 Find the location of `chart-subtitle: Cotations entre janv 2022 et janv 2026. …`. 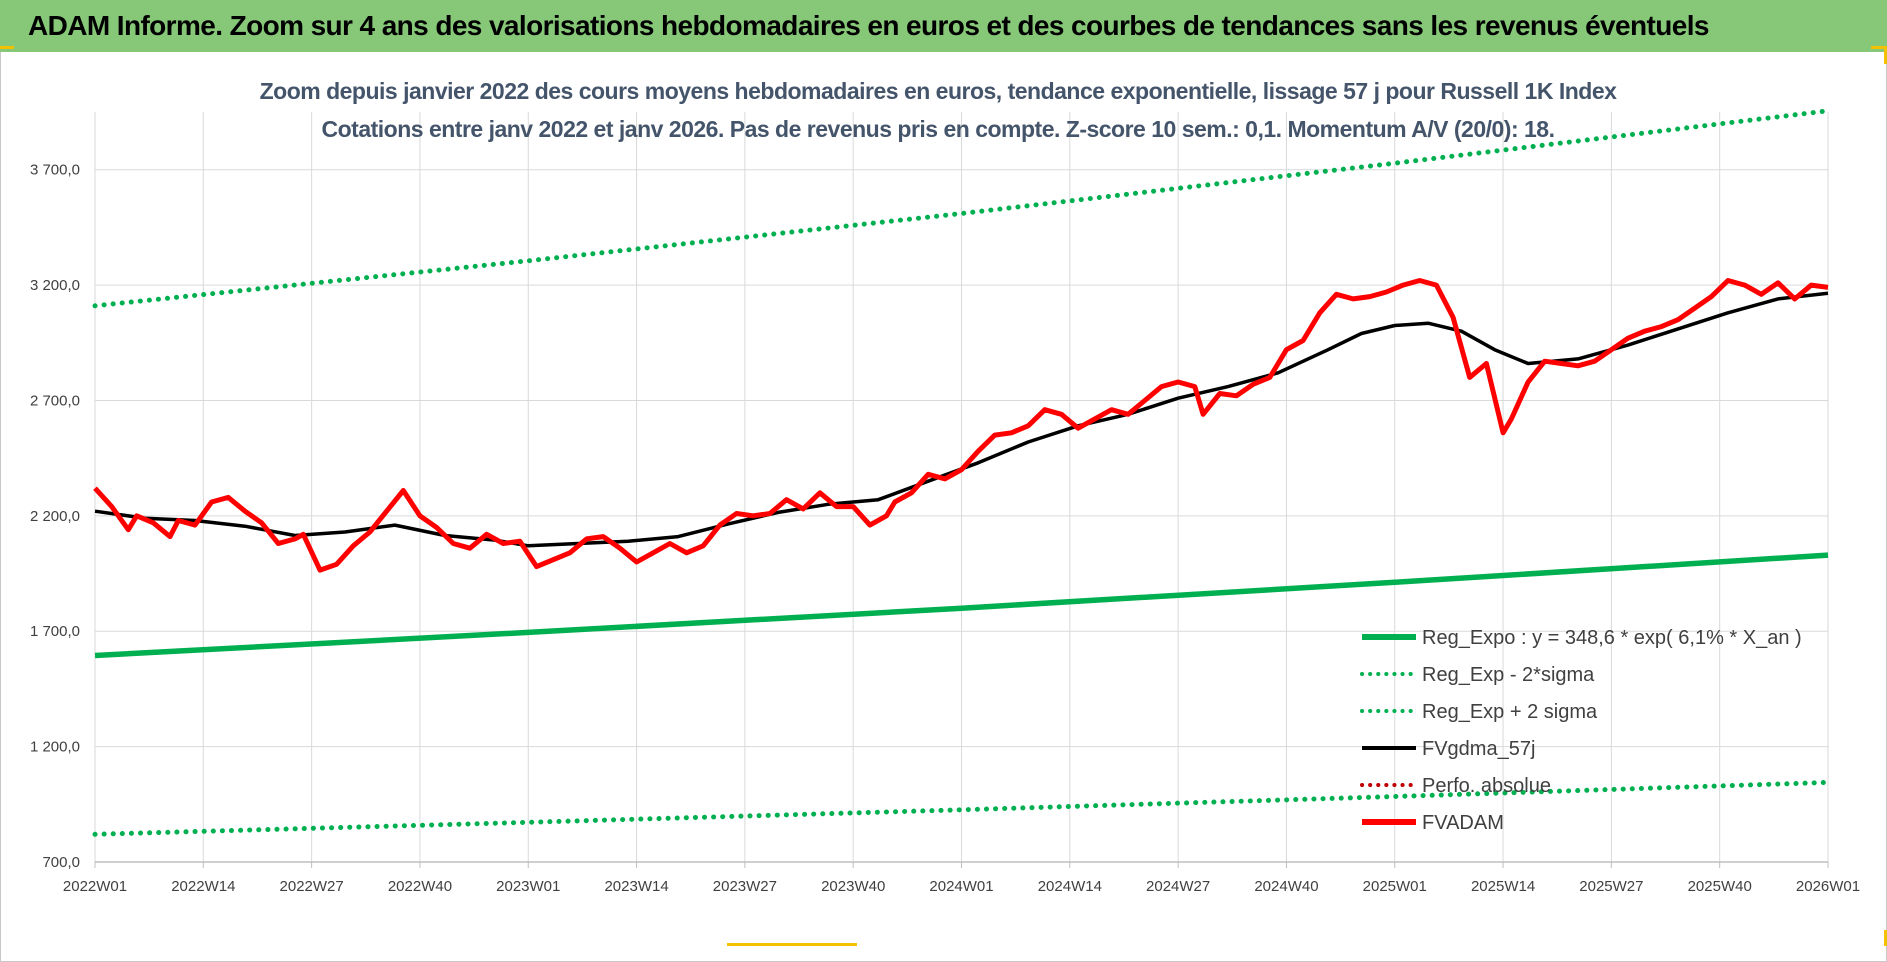

chart-subtitle: Cotations entre janv 2022 et janv 2026. … is located at coordinates (938, 129).